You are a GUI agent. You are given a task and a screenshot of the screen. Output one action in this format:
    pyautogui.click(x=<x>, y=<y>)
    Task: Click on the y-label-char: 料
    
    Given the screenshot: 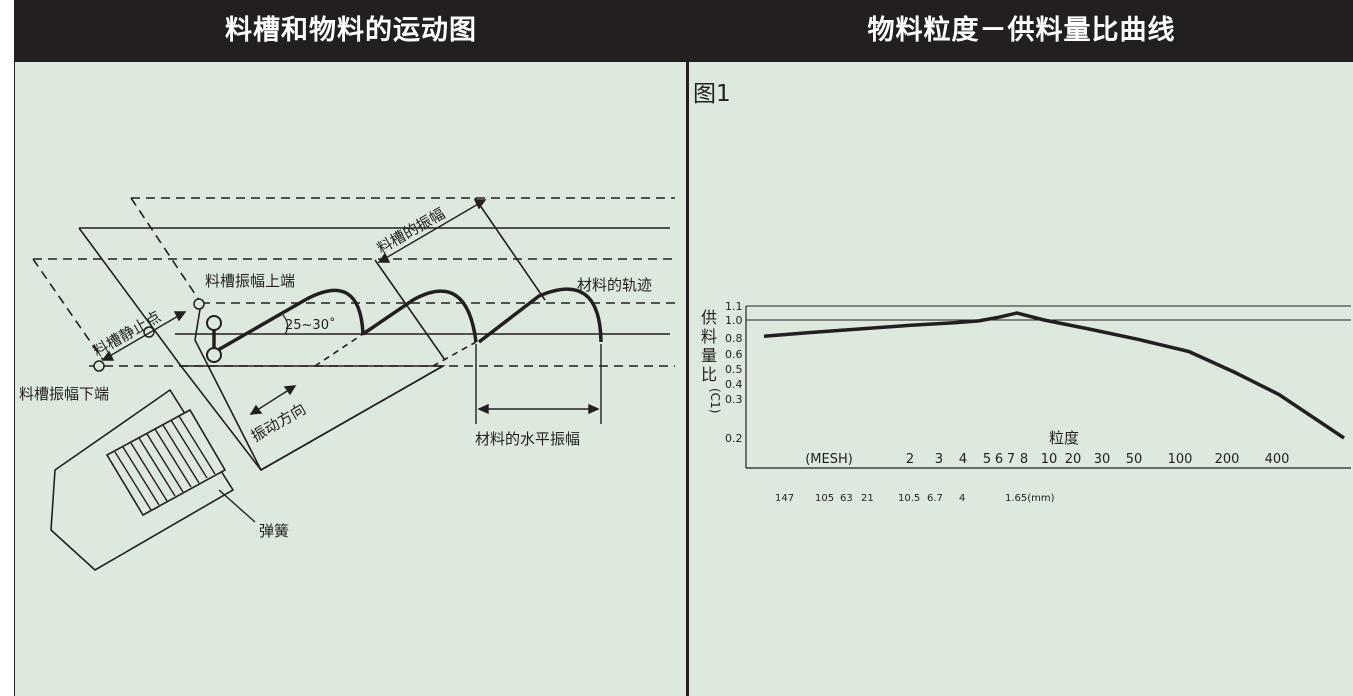 What is the action you would take?
    pyautogui.click(x=709, y=336)
    